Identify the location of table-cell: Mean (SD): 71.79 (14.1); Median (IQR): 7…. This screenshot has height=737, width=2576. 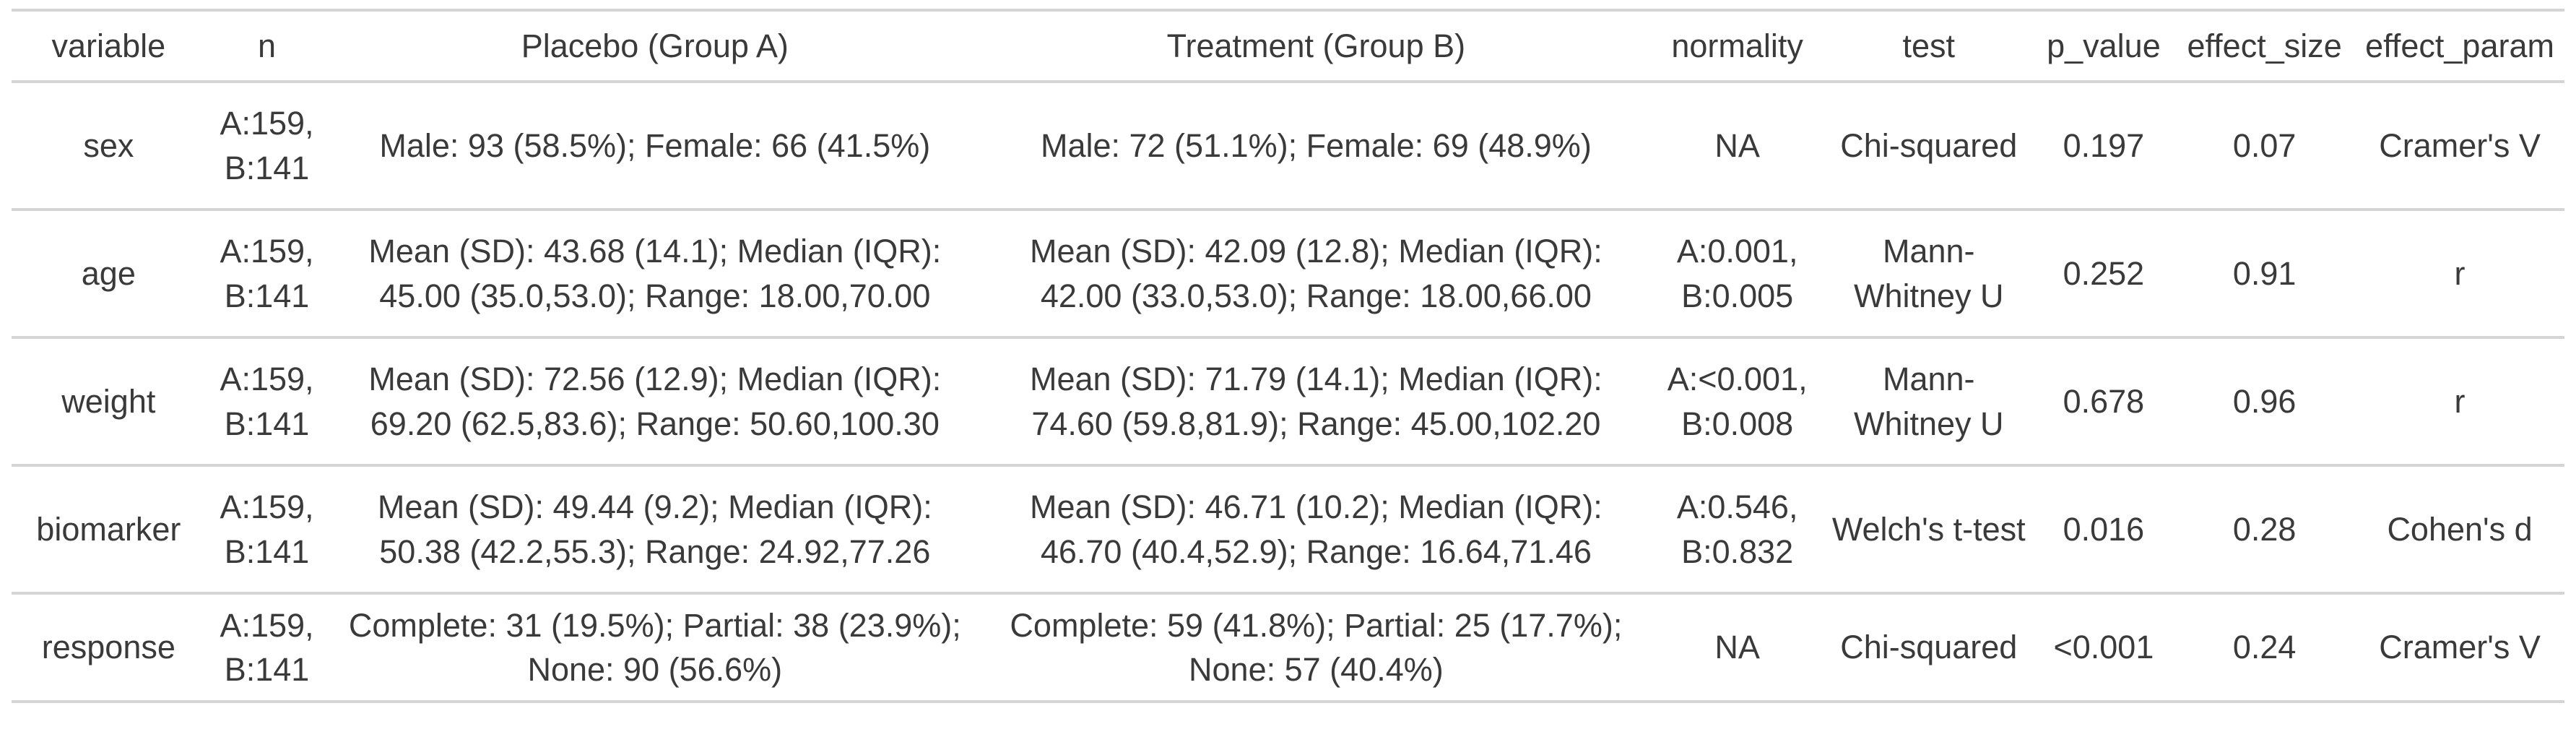
(1316, 402).